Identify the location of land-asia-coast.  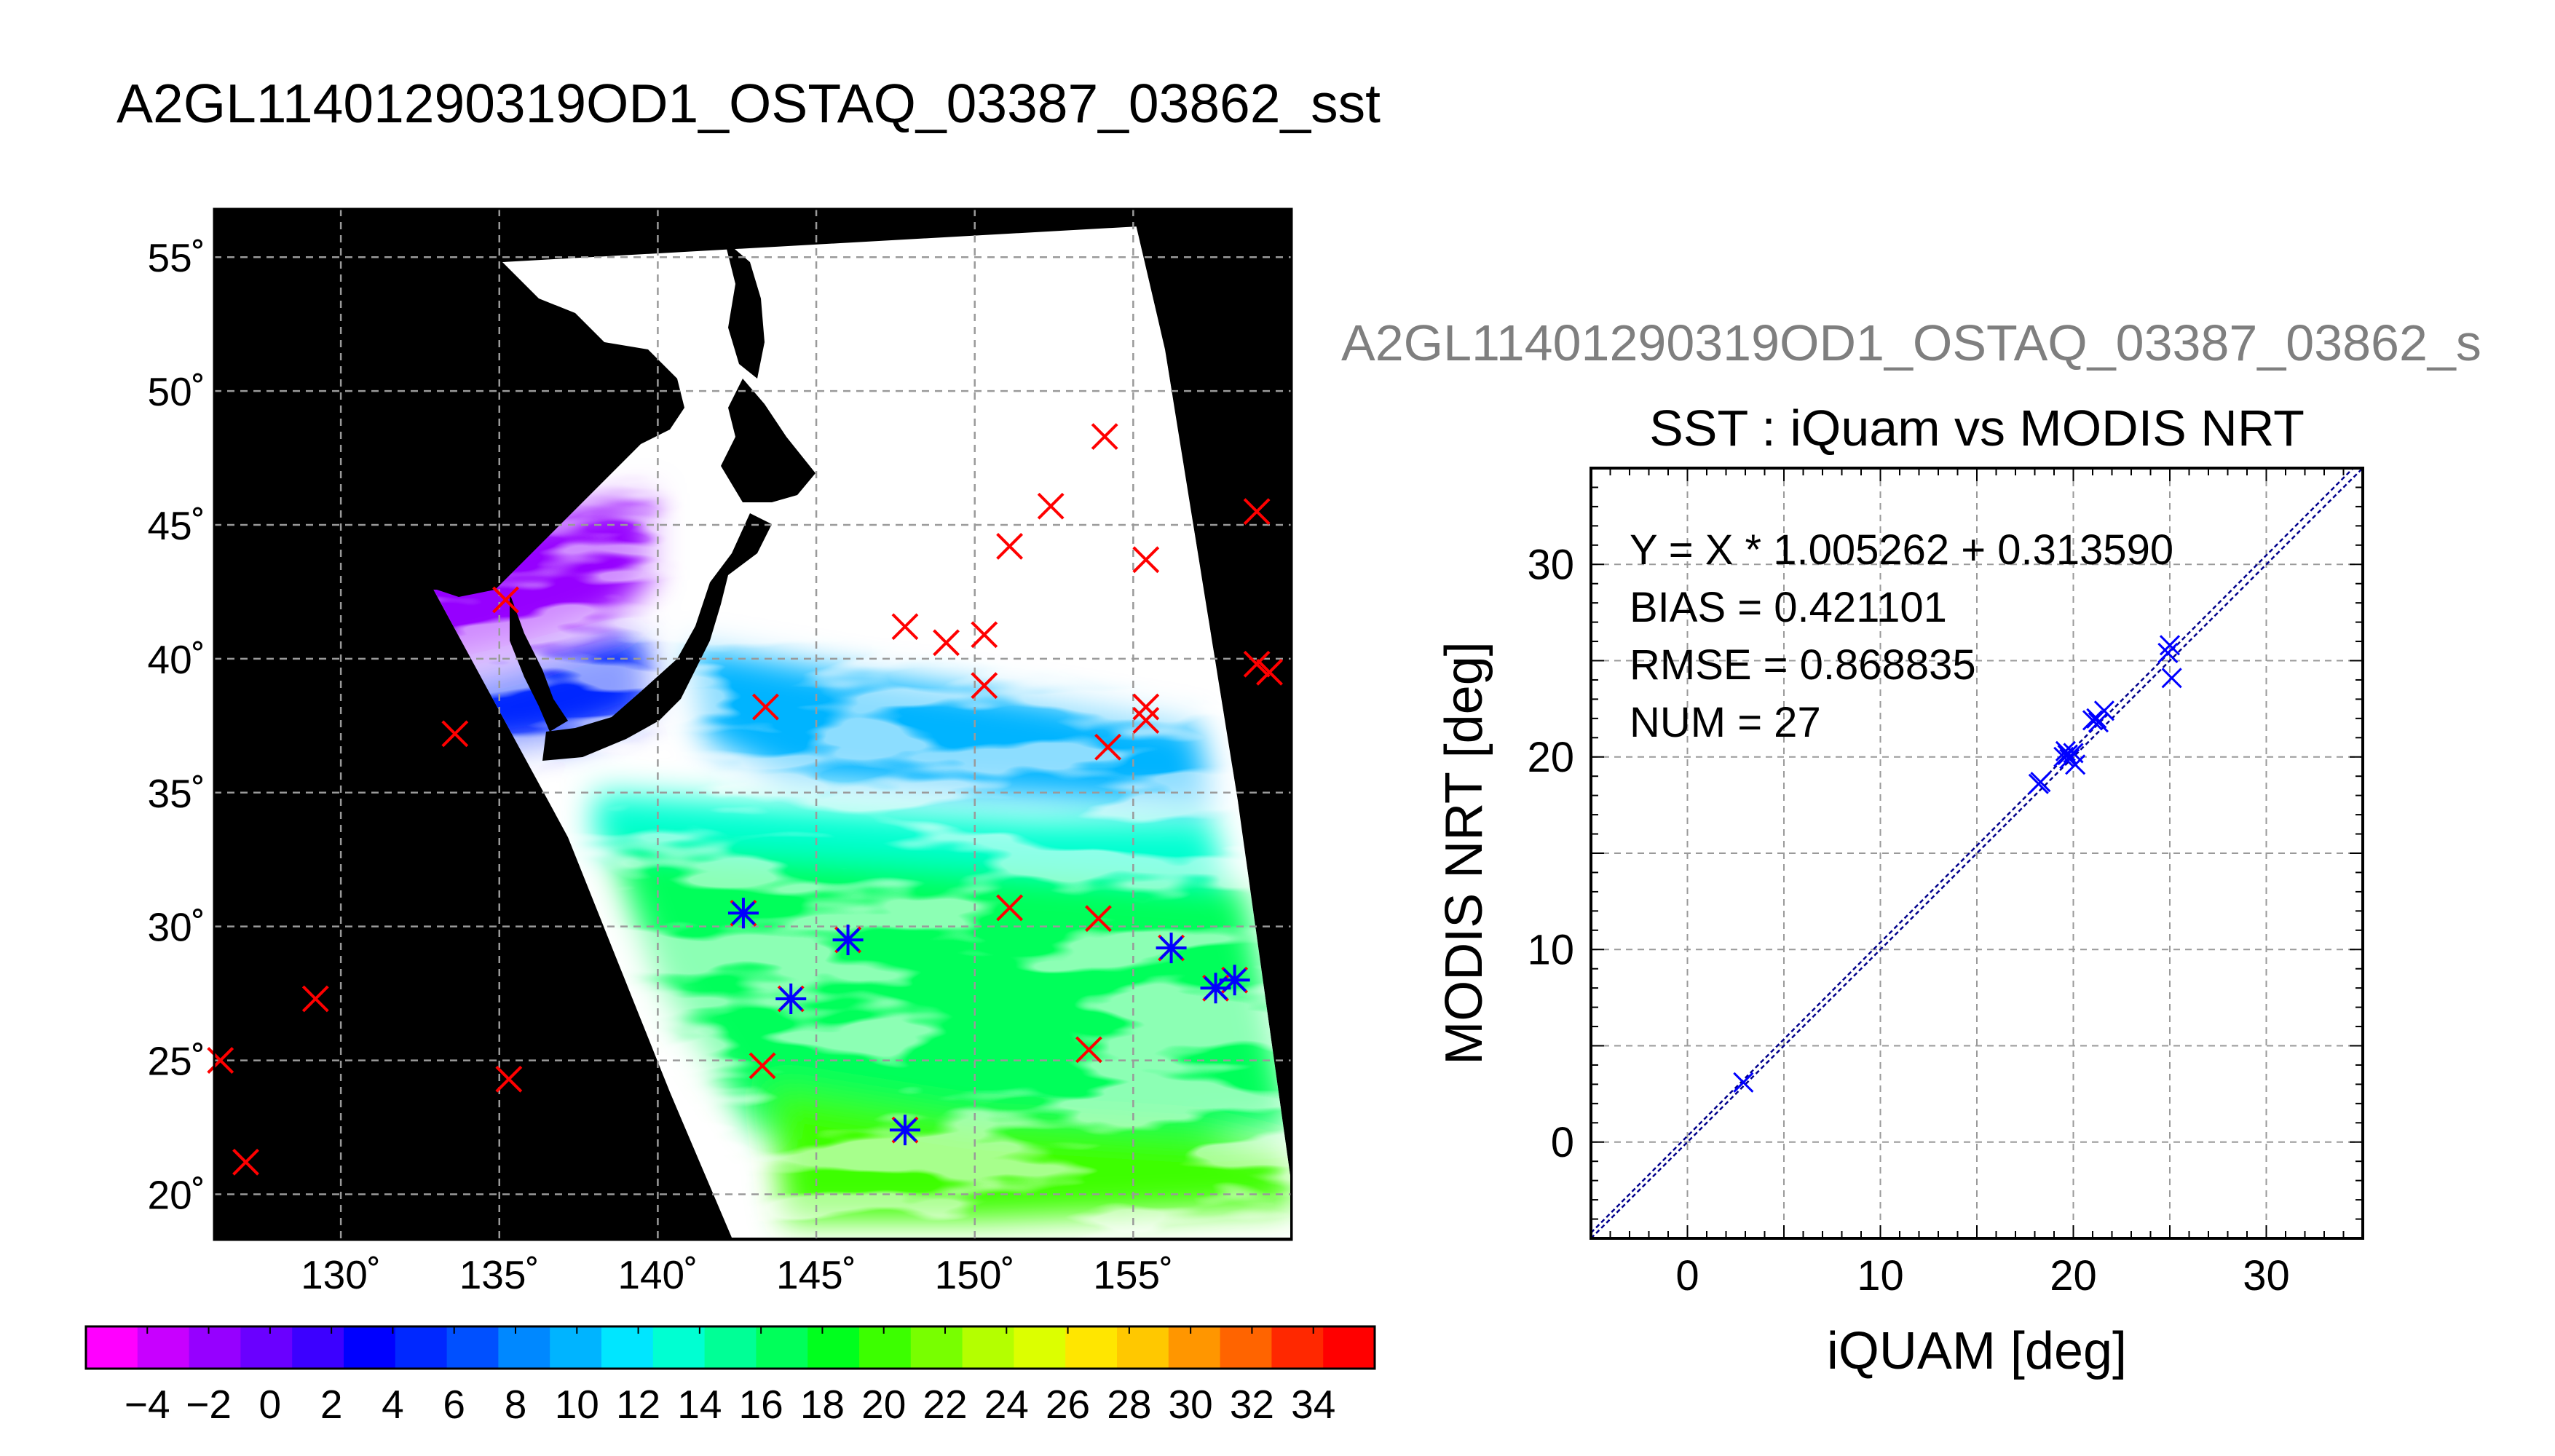
(748, 403).